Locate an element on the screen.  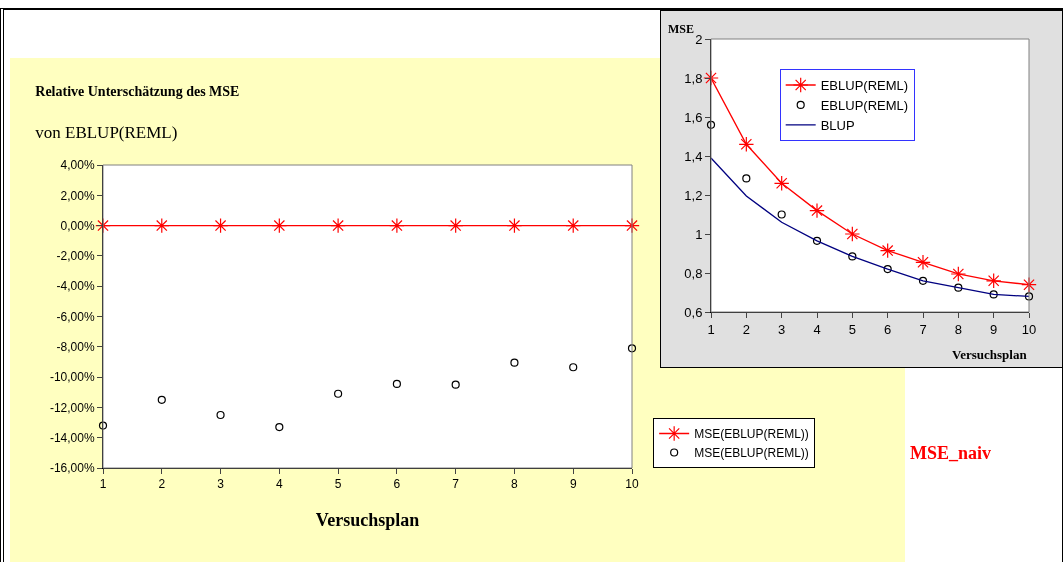
y-tick-label: 1,6 is located at coordinates (693, 117).